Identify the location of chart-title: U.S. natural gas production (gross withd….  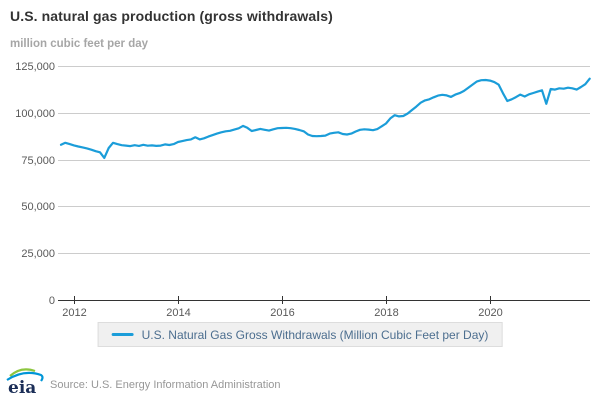
(171, 16).